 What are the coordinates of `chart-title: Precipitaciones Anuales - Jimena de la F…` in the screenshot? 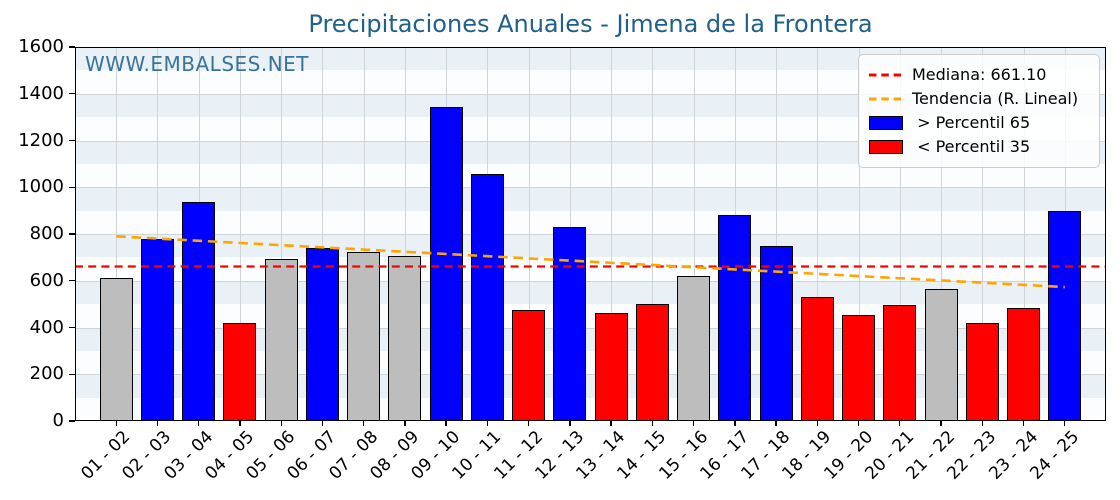 It's located at (590, 24).